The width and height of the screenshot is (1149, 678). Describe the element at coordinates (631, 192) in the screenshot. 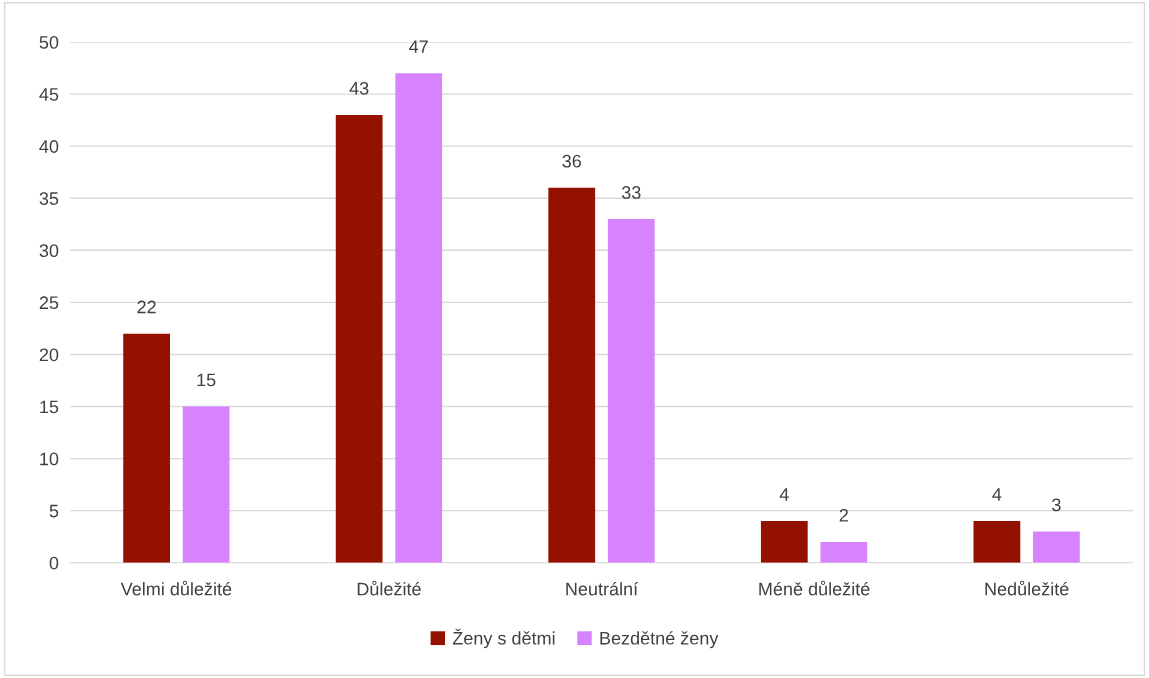

I see `data-label: 33` at that location.